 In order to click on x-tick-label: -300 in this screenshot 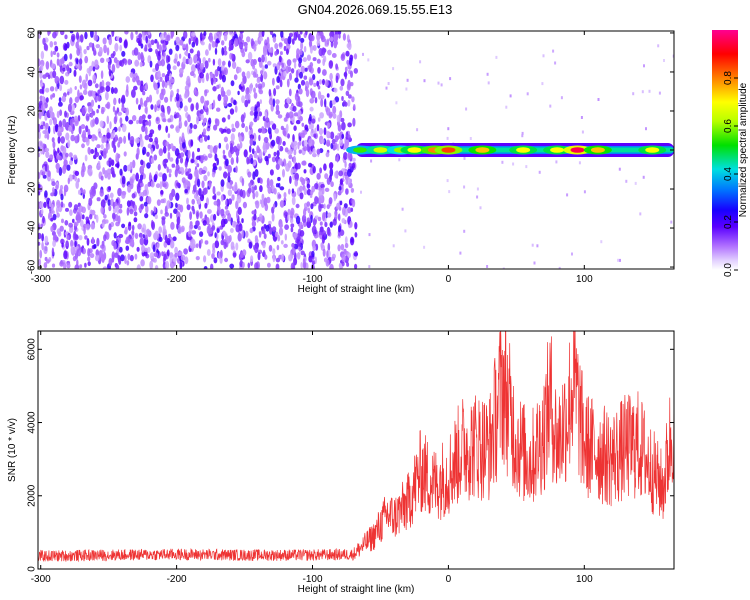, I will do `click(41, 279)`.